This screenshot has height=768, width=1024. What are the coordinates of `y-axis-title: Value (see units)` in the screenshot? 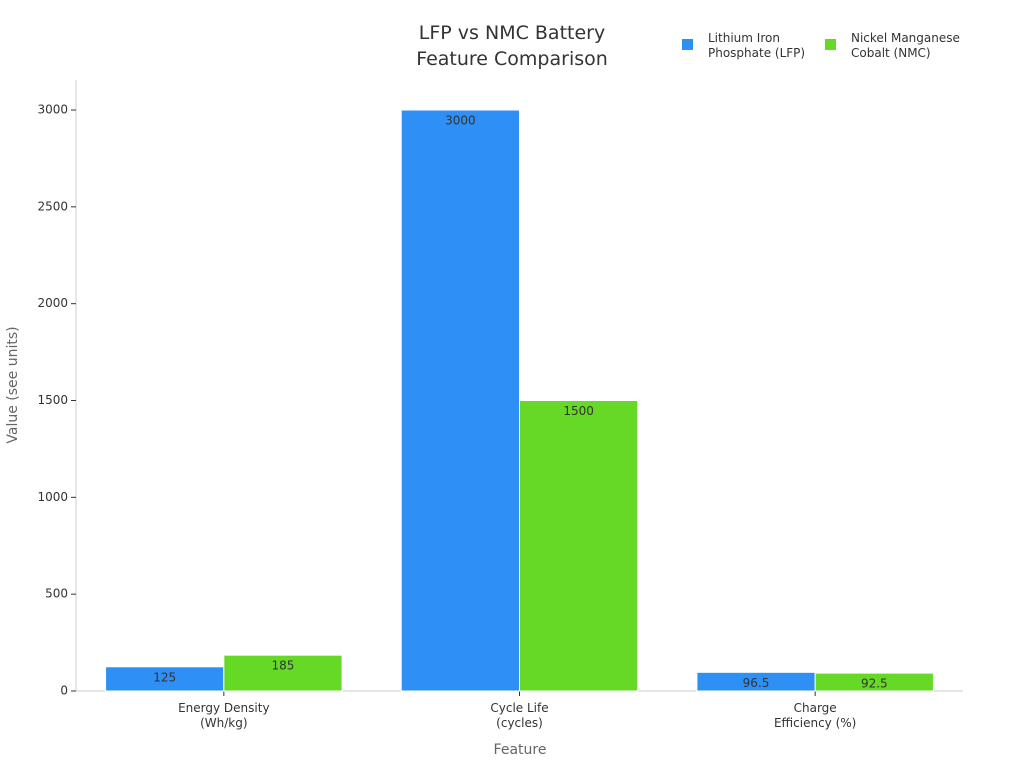 It's located at (13, 384).